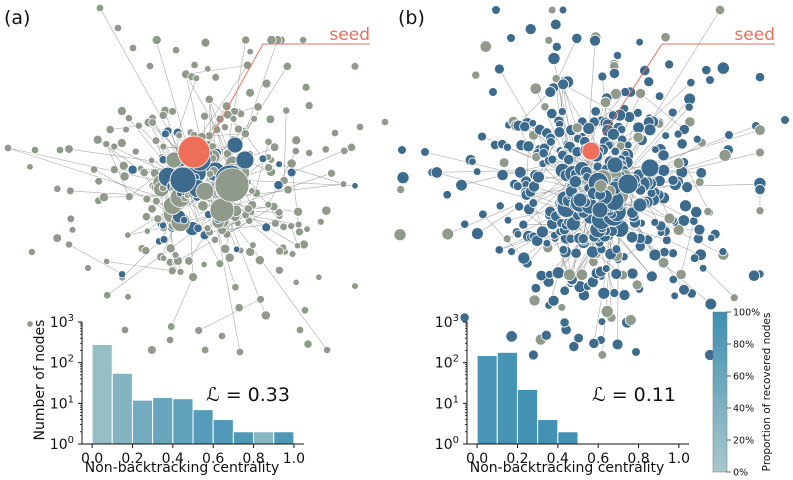 This screenshot has height=480, width=793. Describe the element at coordinates (567, 468) in the screenshot. I see `xlabel-b: Non-backtracking centrality` at that location.